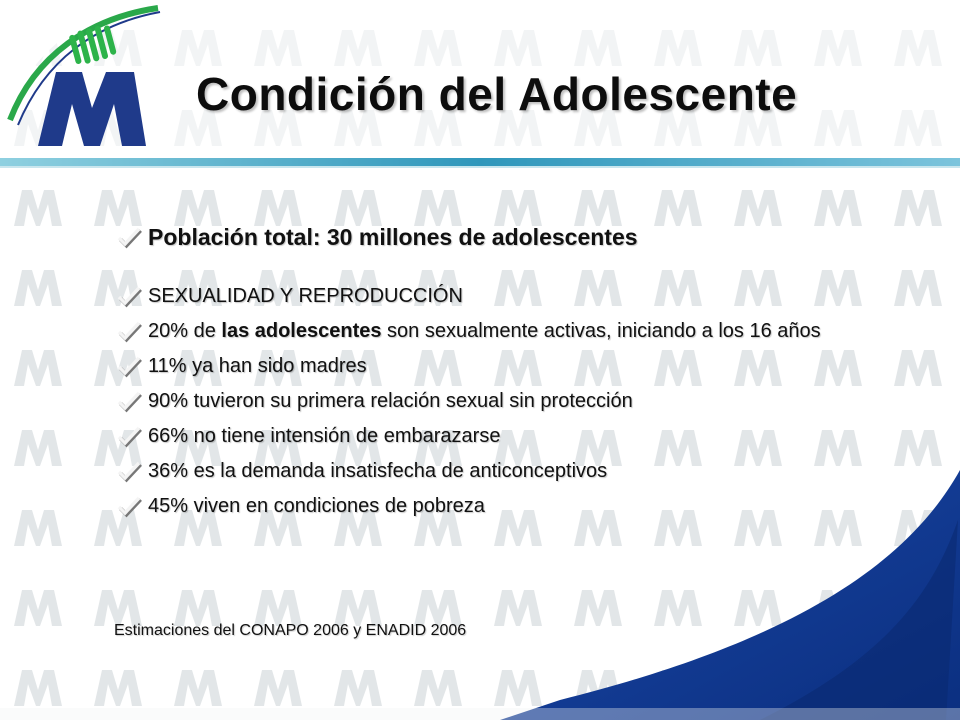 The width and height of the screenshot is (960, 720). Describe the element at coordinates (480, 162) in the screenshot. I see `header-divider` at that location.